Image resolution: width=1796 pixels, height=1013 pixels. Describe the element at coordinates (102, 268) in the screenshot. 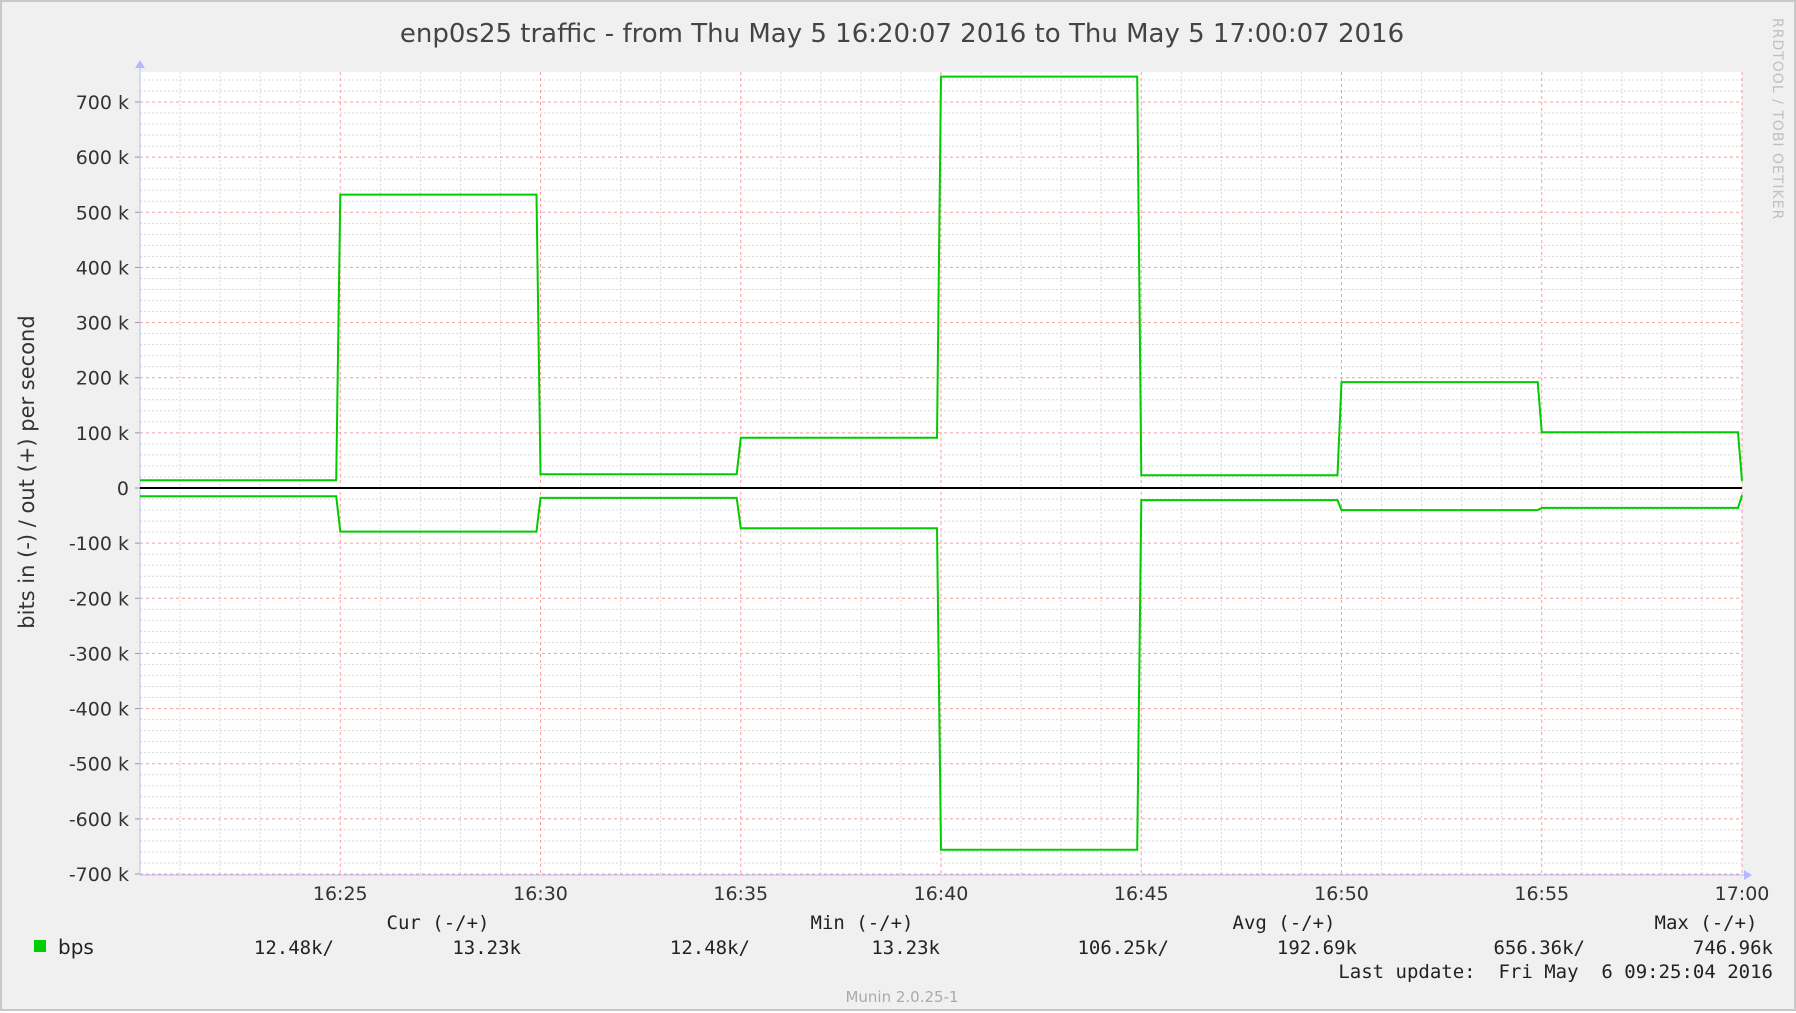

I see `y-tick-label: 400 k` at that location.